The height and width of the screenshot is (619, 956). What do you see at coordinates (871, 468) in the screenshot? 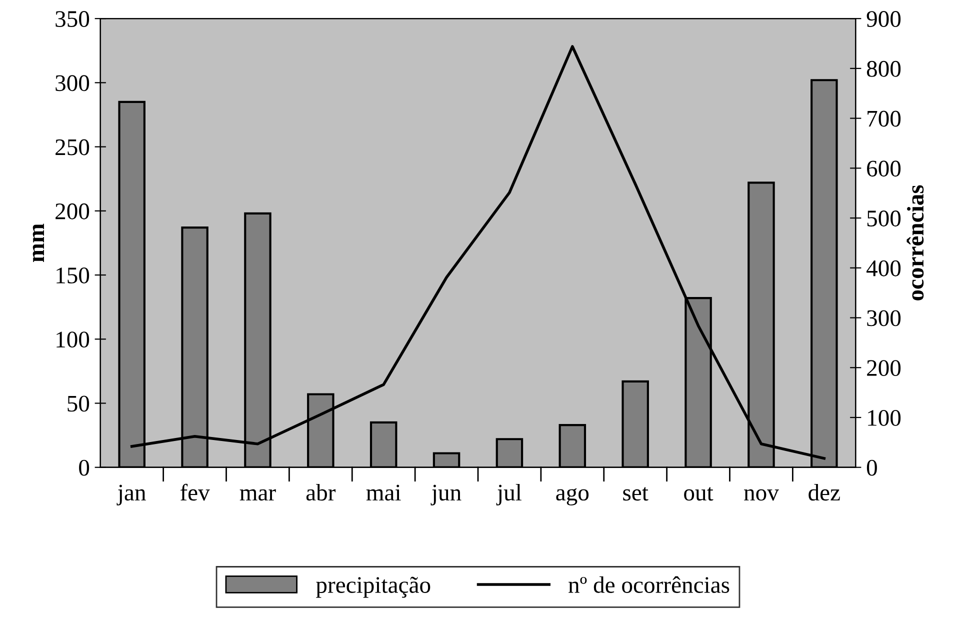
I see `y2-tick-label: 0` at bounding box center [871, 468].